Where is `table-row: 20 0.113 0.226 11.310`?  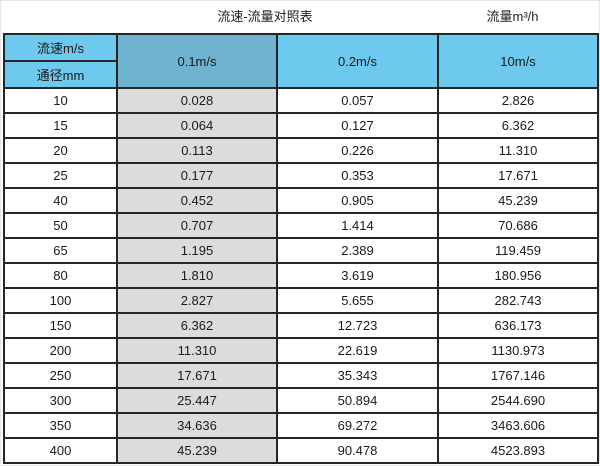 table-row: 20 0.113 0.226 11.310 is located at coordinates (301, 150).